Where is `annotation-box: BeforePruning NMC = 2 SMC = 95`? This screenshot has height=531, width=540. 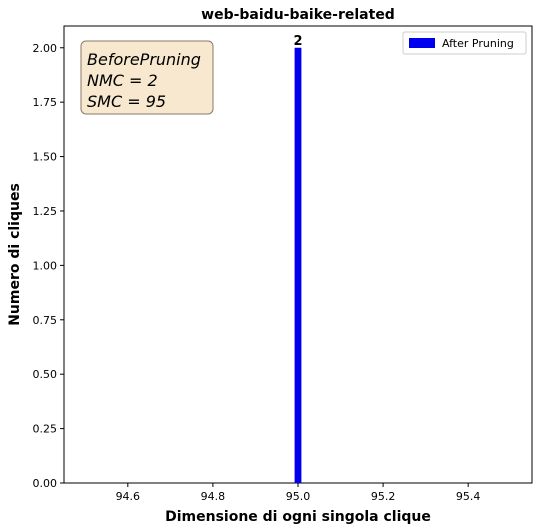 annotation-box: BeforePruning NMC = 2 SMC = 95 is located at coordinates (147, 77).